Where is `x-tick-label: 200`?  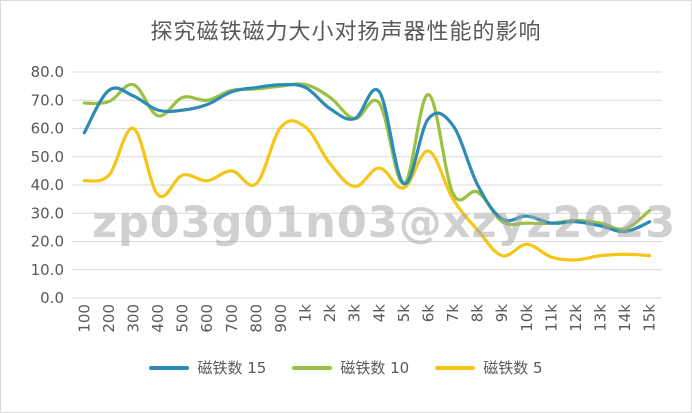
x-tick-label: 200 is located at coordinates (109, 318).